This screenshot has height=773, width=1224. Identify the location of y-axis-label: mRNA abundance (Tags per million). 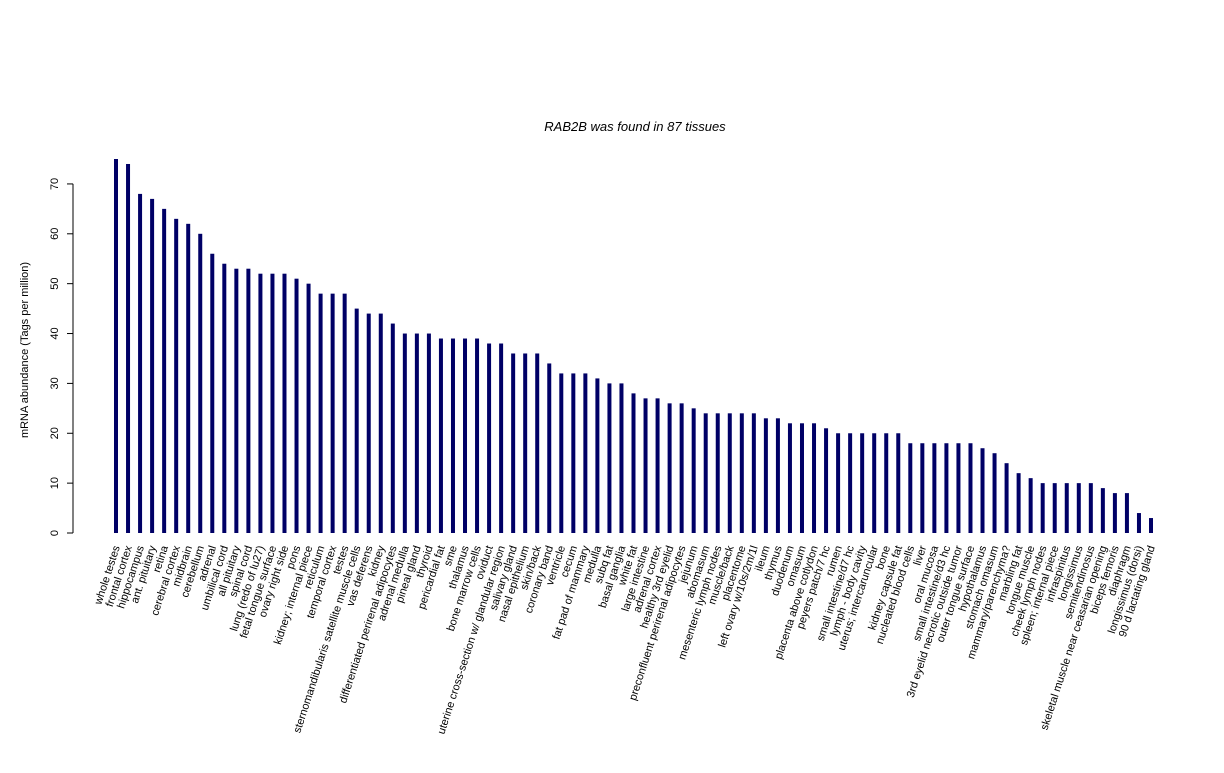
(25, 350).